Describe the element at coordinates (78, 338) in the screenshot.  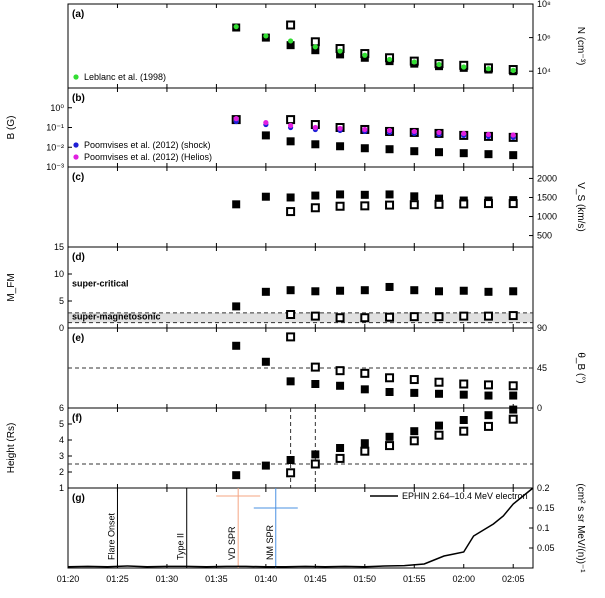
I see `panel-label: (e)` at that location.